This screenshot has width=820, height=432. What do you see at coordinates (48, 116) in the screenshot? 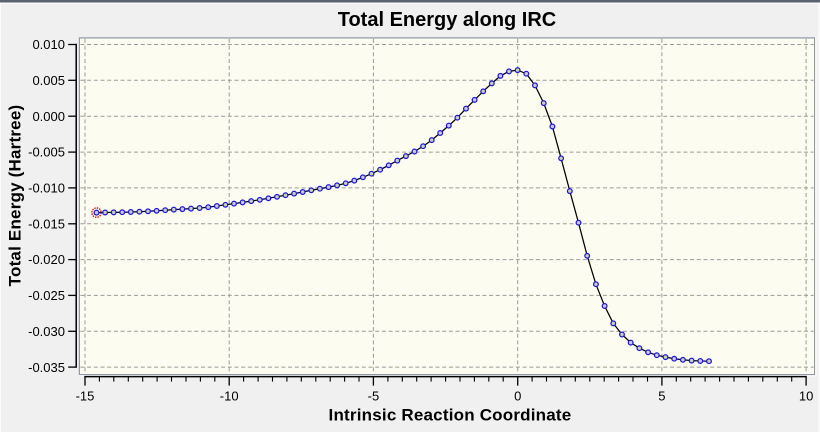
I see `svg-text: 0.000` at bounding box center [48, 116].